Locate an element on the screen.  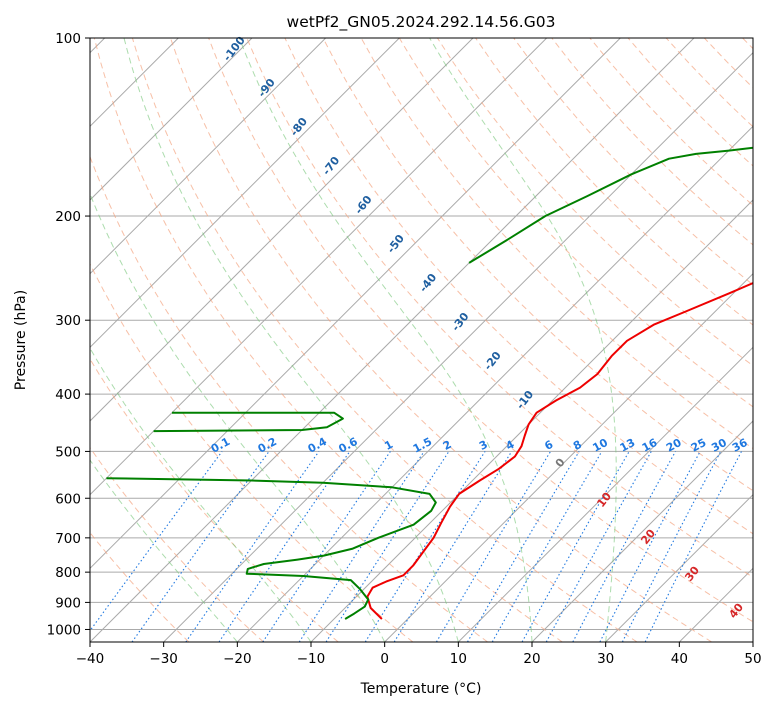
mixing-ratio-label: 13 is located at coordinates (628, 445).